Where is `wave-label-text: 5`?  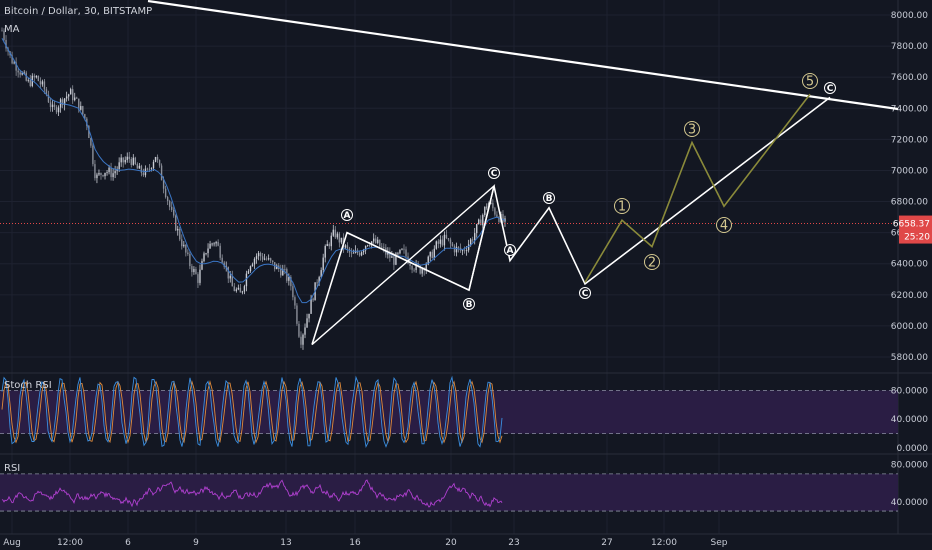 wave-label-text: 5 is located at coordinates (810, 82).